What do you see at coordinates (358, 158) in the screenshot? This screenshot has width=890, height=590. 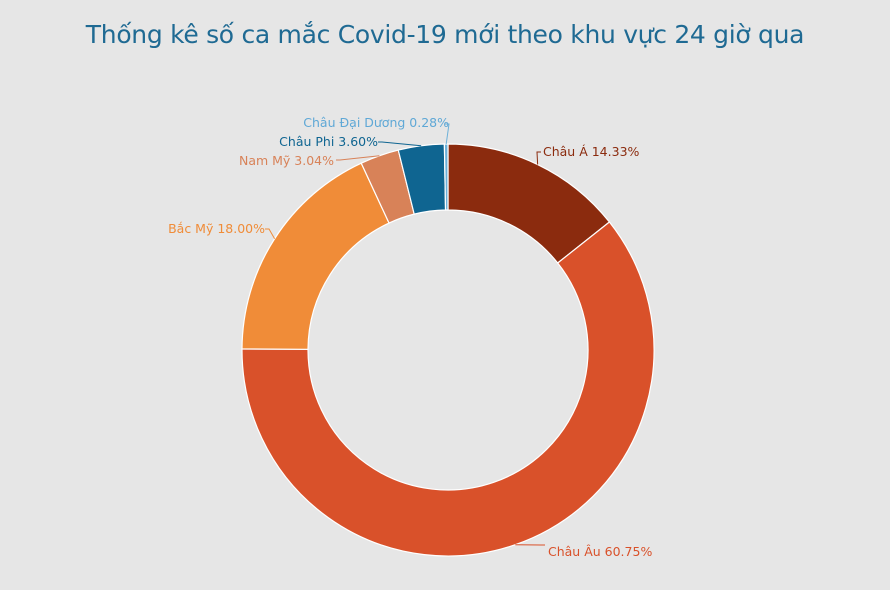 I see `leader-line-nam-my` at bounding box center [358, 158].